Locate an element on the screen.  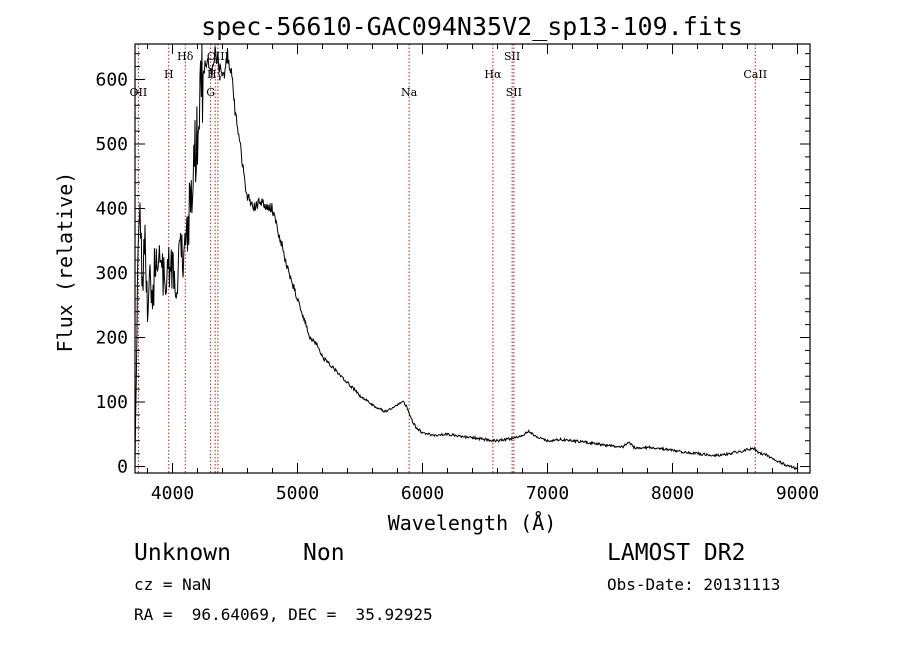
y-tick-label: 0 is located at coordinates (122, 467).